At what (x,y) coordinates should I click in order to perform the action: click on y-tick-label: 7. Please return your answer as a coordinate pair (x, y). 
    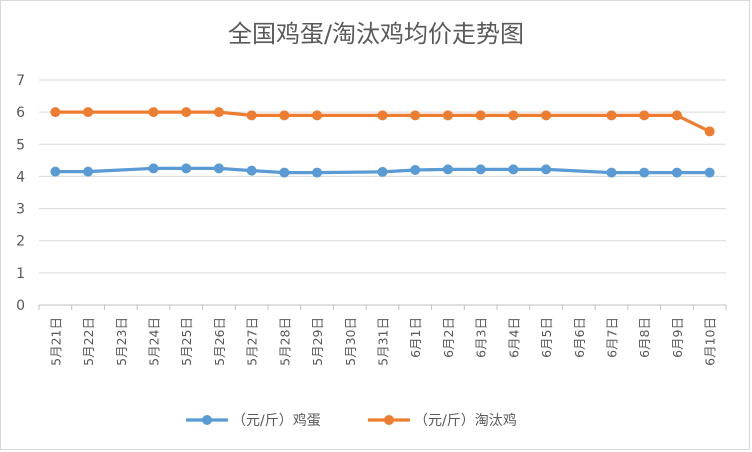
    Looking at the image, I should click on (20, 81).